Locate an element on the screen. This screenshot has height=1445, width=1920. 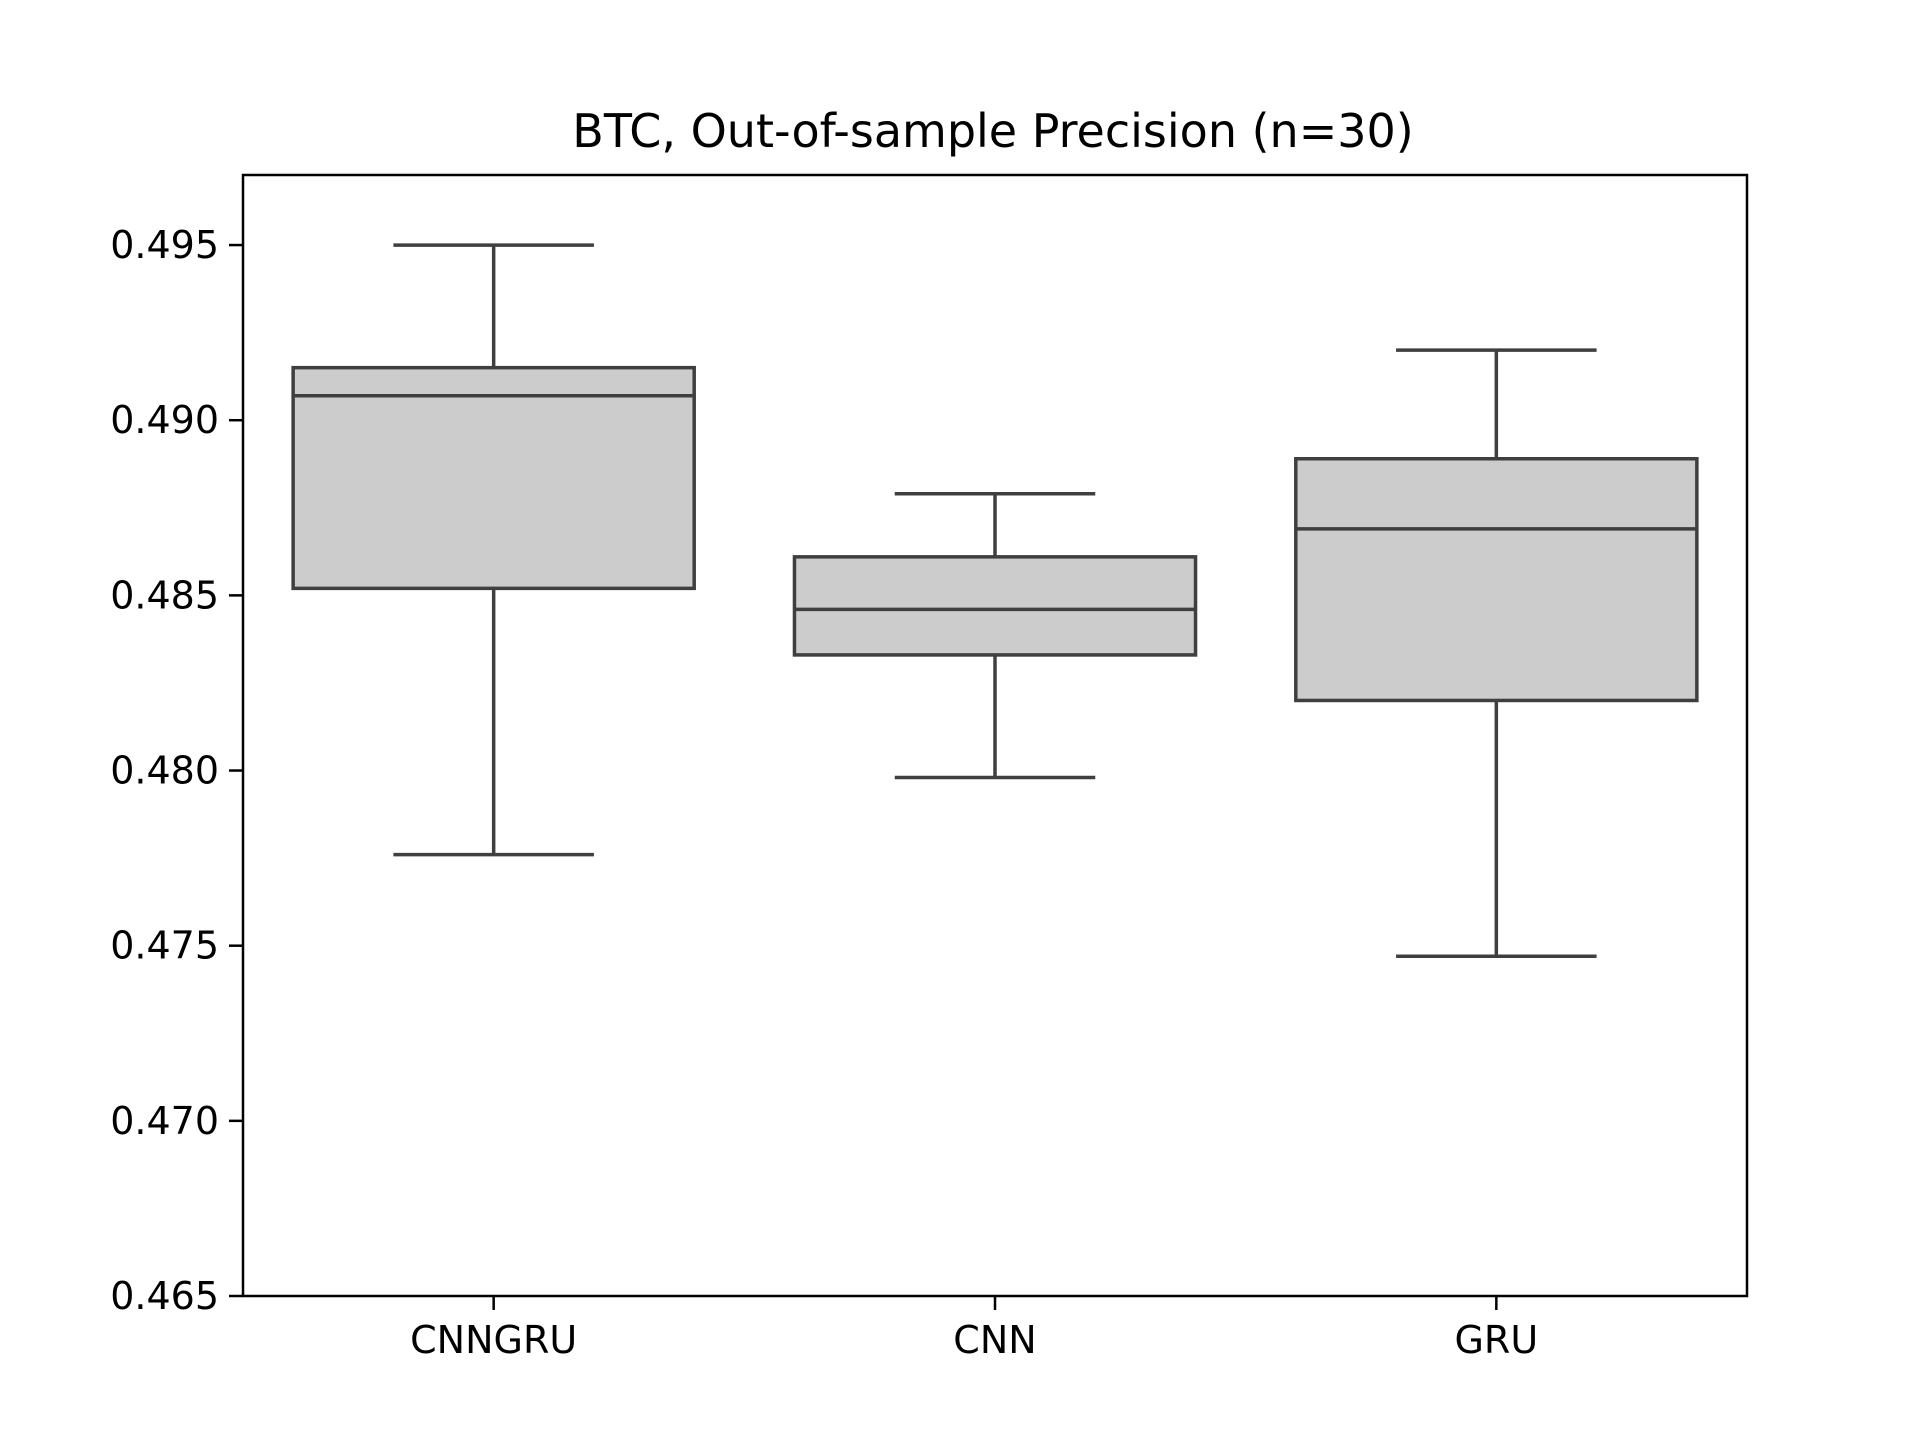
x-axis: CNNGRU CNN GRU is located at coordinates (974, 1329).